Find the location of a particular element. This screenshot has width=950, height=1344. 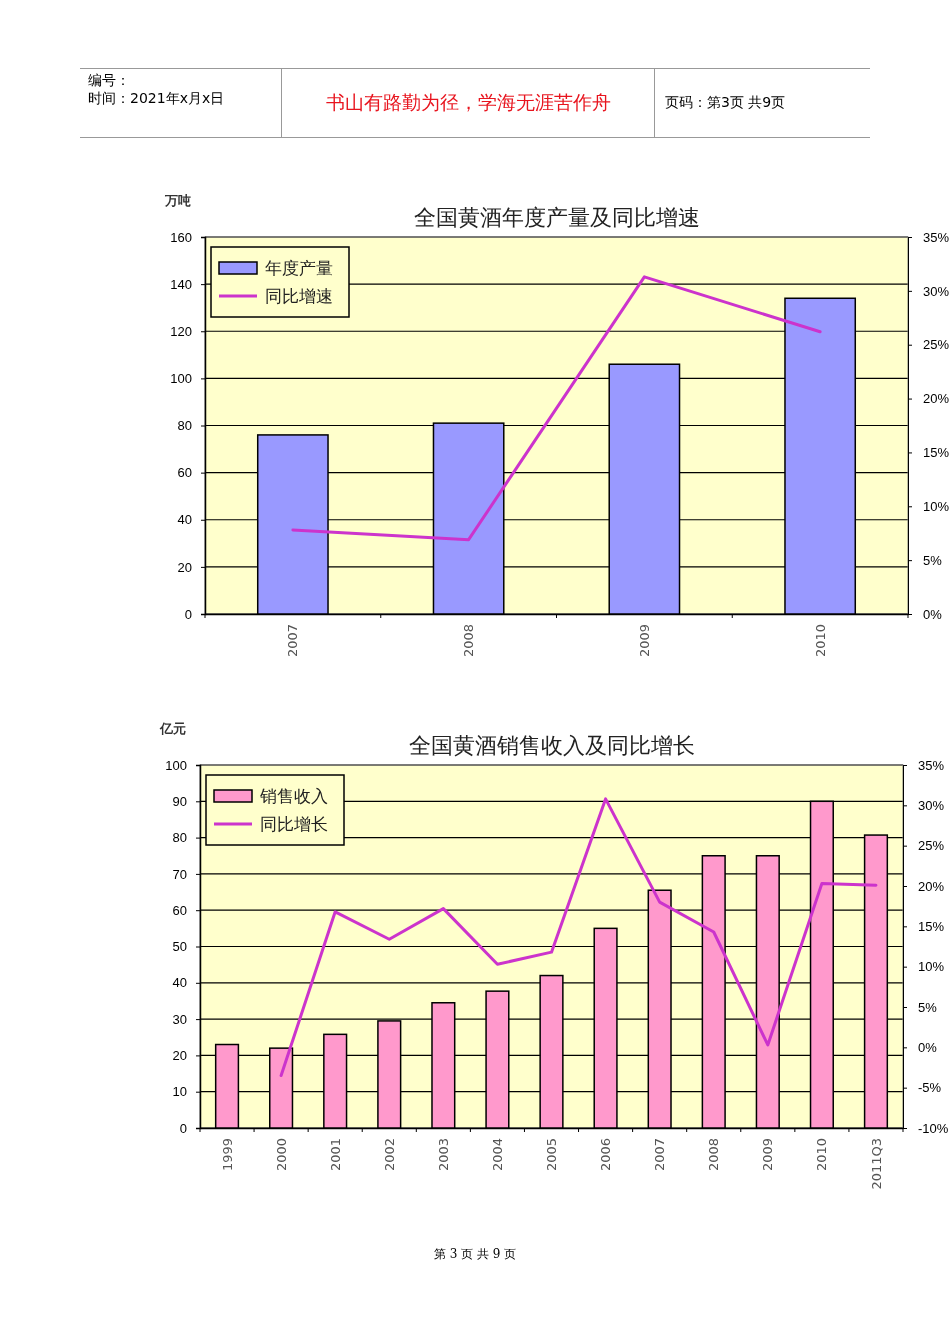

legend-label: 销售收入 is located at coordinates (293, 795).